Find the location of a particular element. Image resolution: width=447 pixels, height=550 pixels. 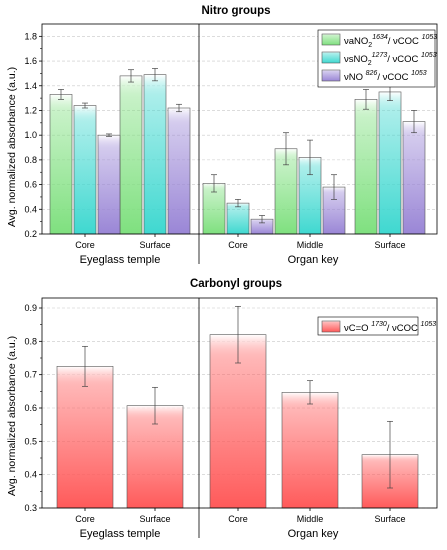

y-axis-label-carbonyl: Avg. normalized absorbance (a.u.) is located at coordinates (12, 416).